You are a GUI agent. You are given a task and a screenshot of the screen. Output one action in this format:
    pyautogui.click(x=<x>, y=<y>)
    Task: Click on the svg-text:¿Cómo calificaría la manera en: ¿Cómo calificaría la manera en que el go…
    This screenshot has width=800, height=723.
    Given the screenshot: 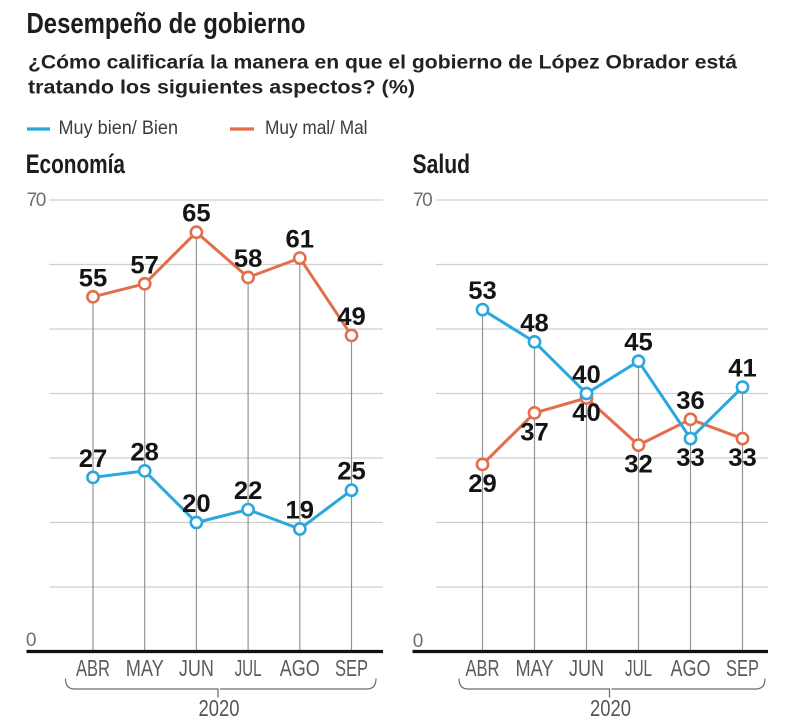 What is the action you would take?
    pyautogui.click(x=382, y=63)
    